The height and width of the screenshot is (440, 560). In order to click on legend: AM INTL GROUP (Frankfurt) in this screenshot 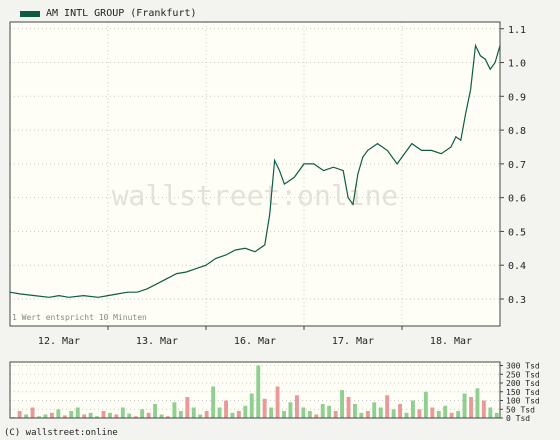, I will do `click(108, 13)`.